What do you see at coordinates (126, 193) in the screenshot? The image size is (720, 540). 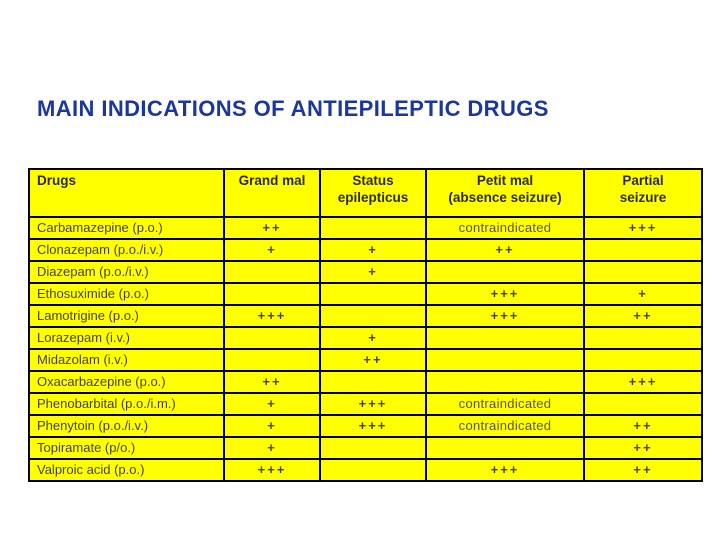 I see `column-header-drugs: Drugs` at bounding box center [126, 193].